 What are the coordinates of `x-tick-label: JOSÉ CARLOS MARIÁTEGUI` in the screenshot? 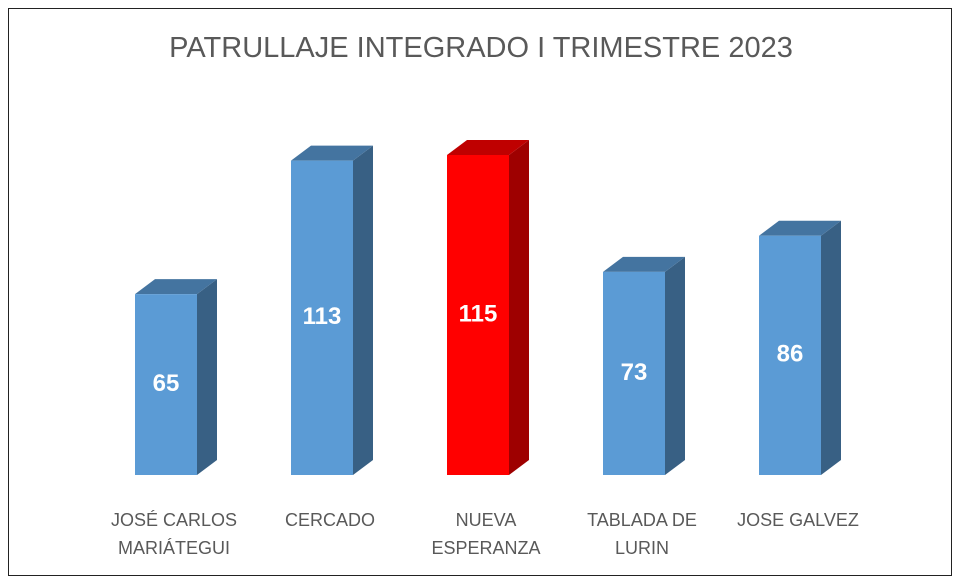 It's located at (174, 534).